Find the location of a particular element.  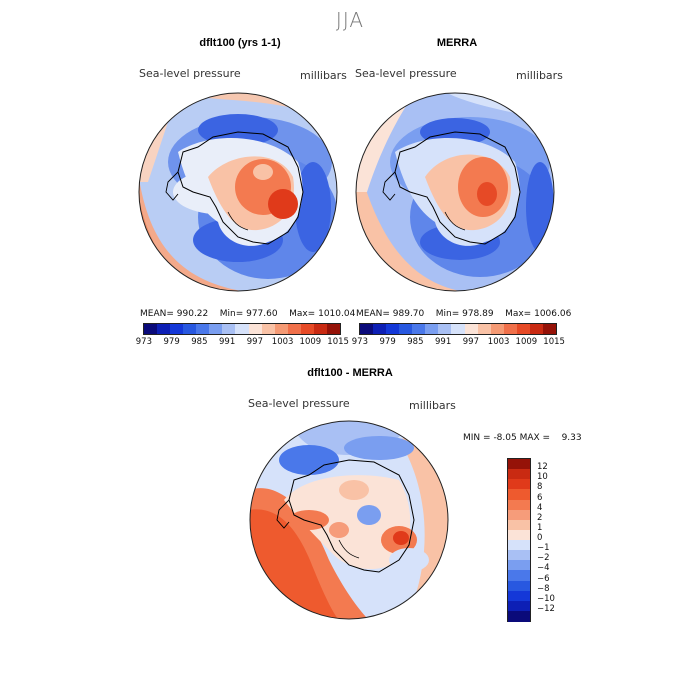

diff-colorbar-tick-label: −4 is located at coordinates (543, 568).